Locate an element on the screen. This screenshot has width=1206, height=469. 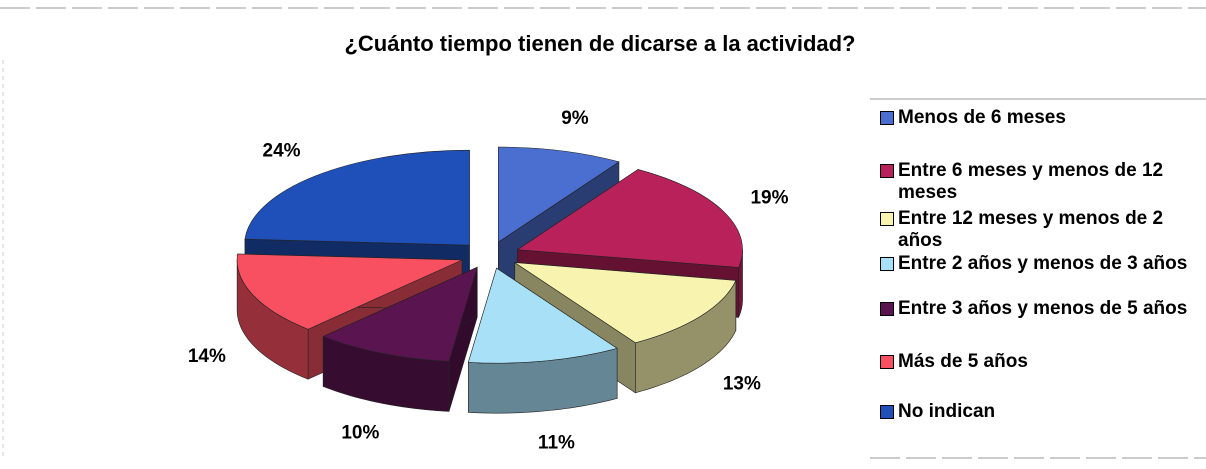
legend-item: Entre 3 años y menos de 5 años is located at coordinates (1040, 309).